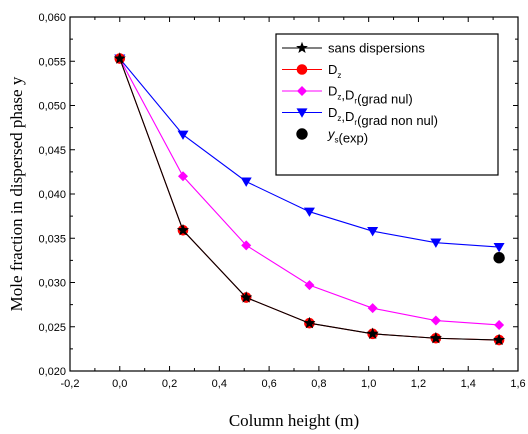 The height and width of the screenshot is (434, 528). What do you see at coordinates (385, 99) in the screenshot?
I see `legend-label-part: (grad nul)` at bounding box center [385, 99].